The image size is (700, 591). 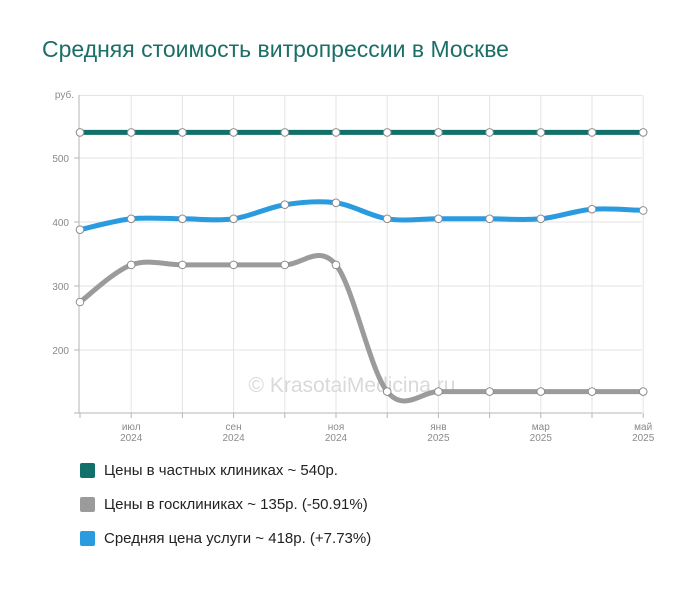 What do you see at coordinates (275, 49) in the screenshot?
I see `chart-title: Средняя стоимость витропрессии в Москве` at bounding box center [275, 49].